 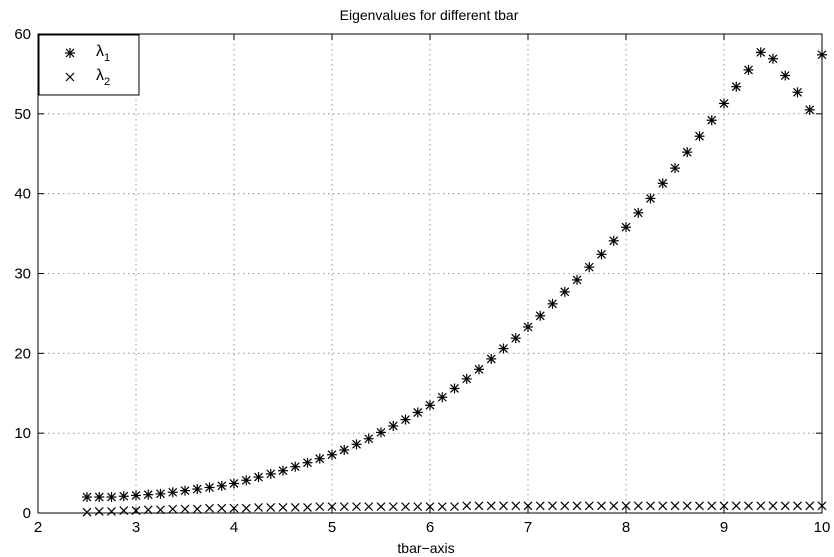 I want to click on x-tick-label: 9, so click(x=724, y=527).